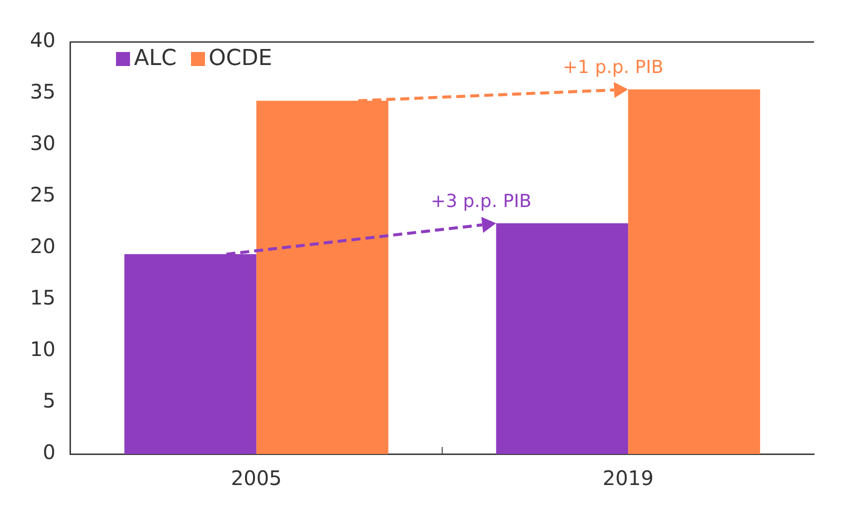  Describe the element at coordinates (43, 246) in the screenshot. I see `y-tick-label: 20` at that location.